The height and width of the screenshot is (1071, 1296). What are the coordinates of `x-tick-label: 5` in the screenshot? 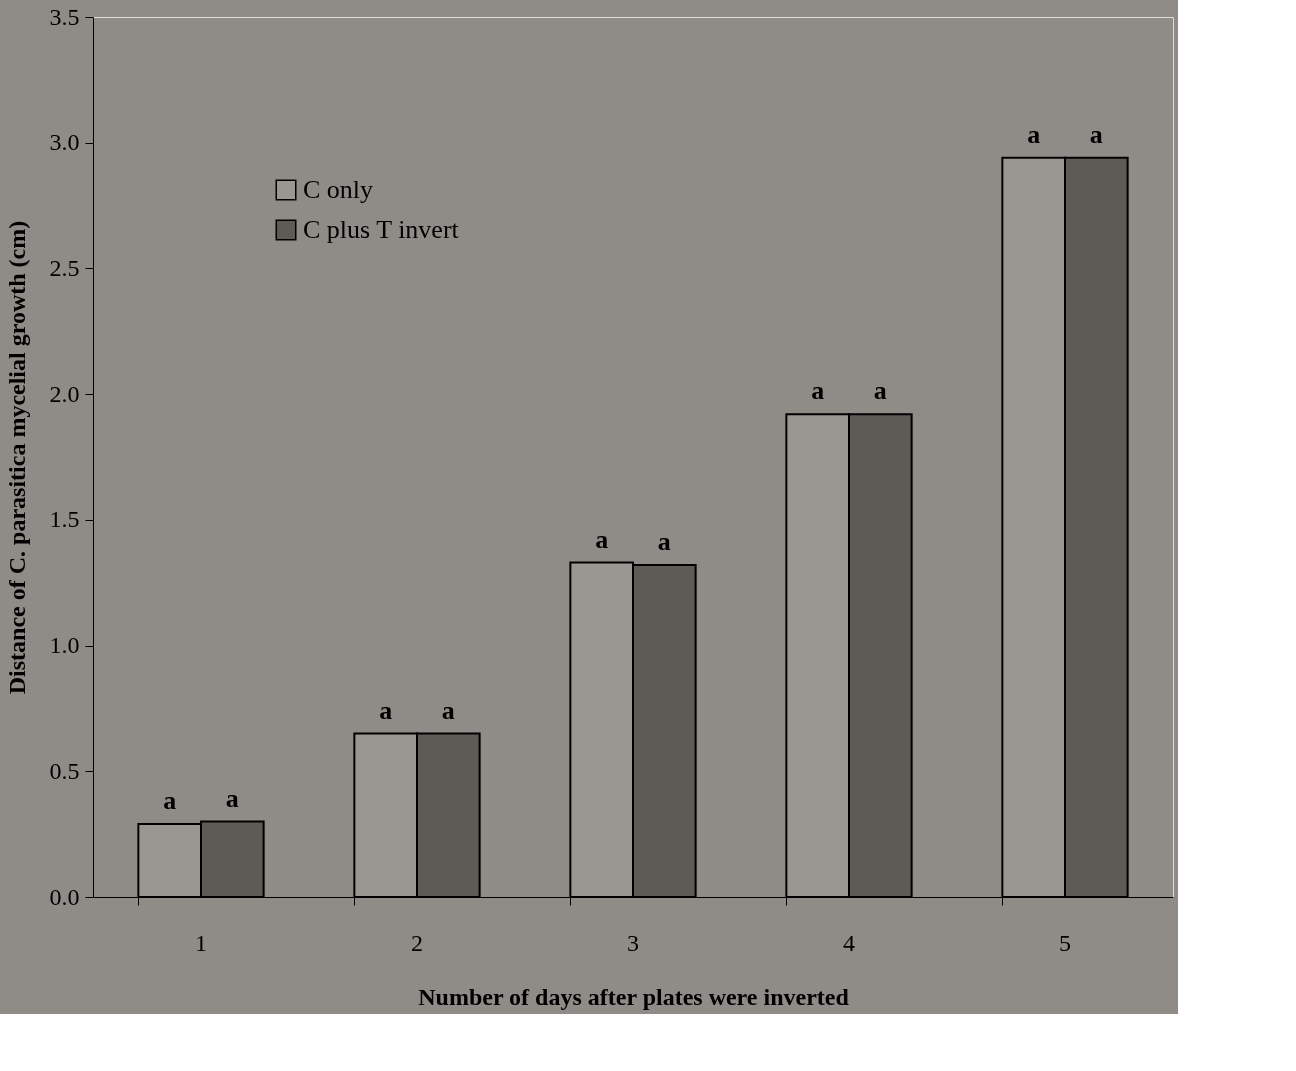 It's located at (1065, 942).